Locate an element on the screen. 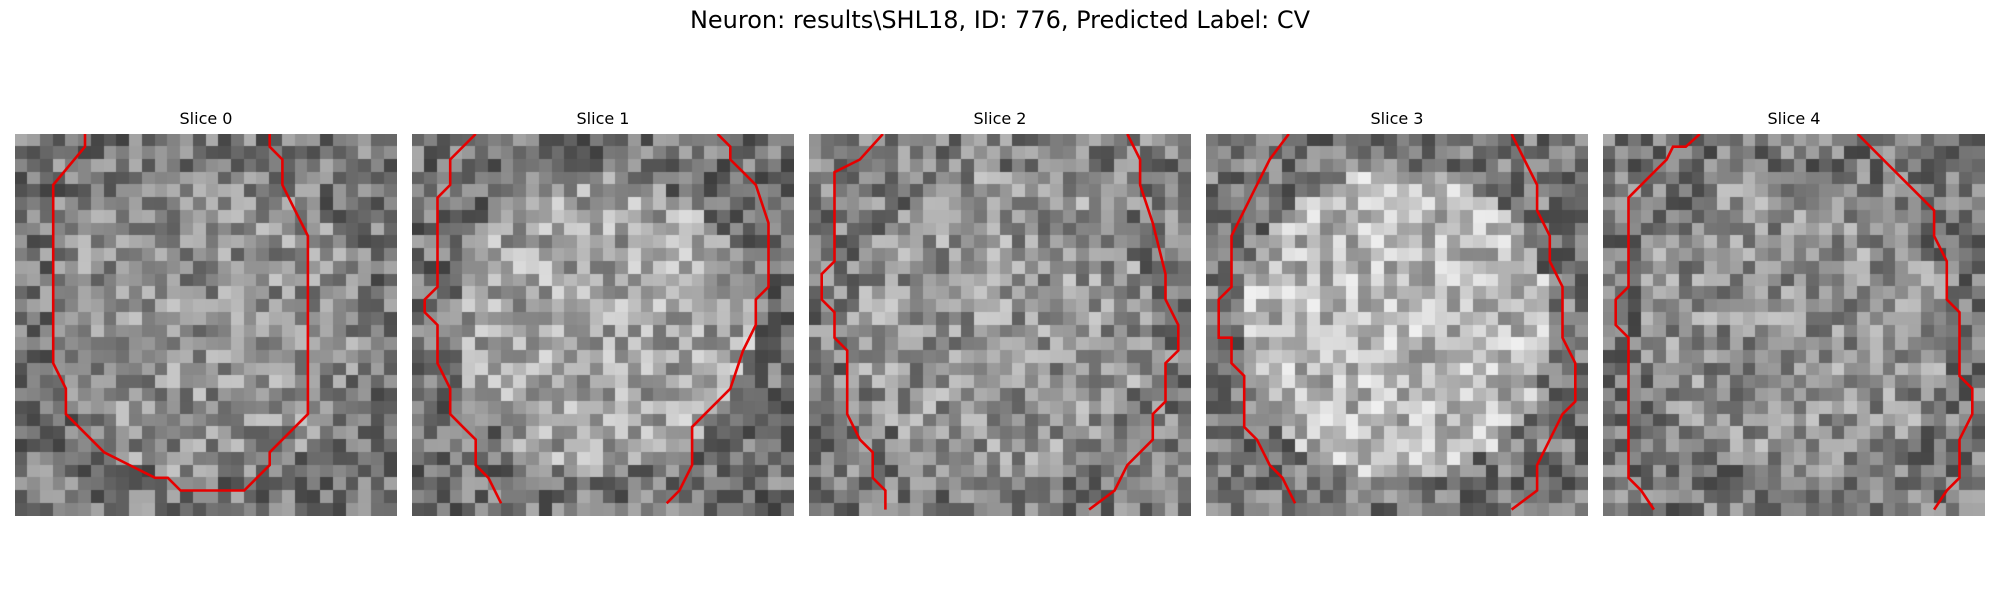 This screenshot has height=600, width=2000. slice-panel-3: Slice 3 is located at coordinates (1397, 120).